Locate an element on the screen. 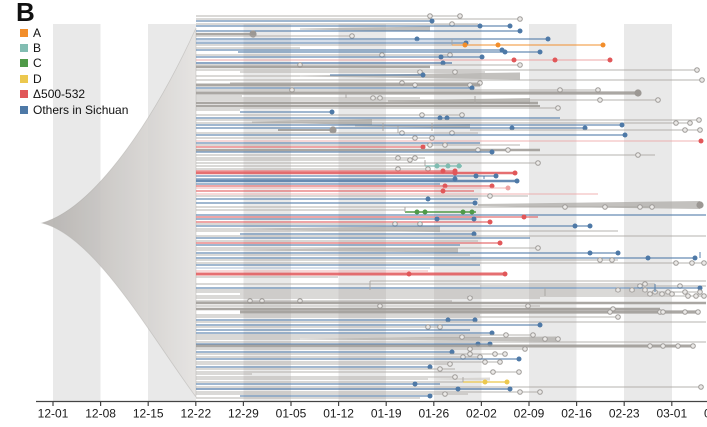 The height and width of the screenshot is (427, 707). legend-item-b: B is located at coordinates (74, 47).